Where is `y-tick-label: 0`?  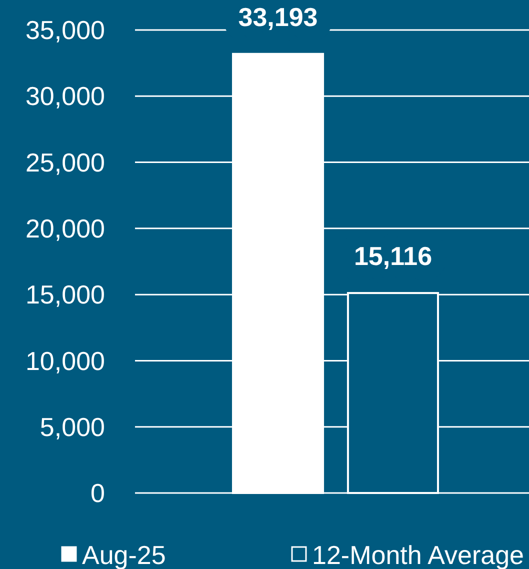 y-tick-label: 0 is located at coordinates (97, 493).